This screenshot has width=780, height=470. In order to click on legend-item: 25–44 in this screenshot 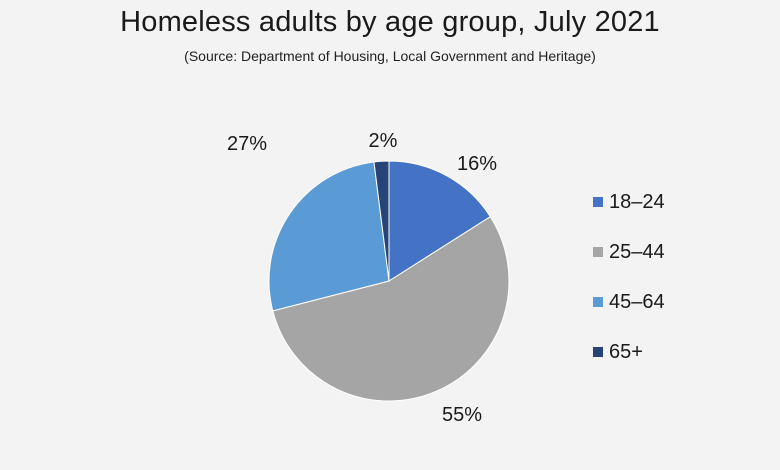, I will do `click(629, 252)`.